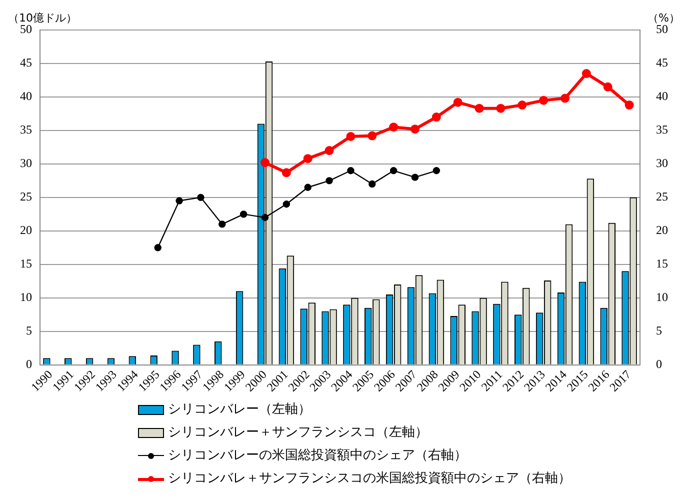 The width and height of the screenshot is (688, 501). I want to click on y2-tick-label: 40, so click(662, 96).